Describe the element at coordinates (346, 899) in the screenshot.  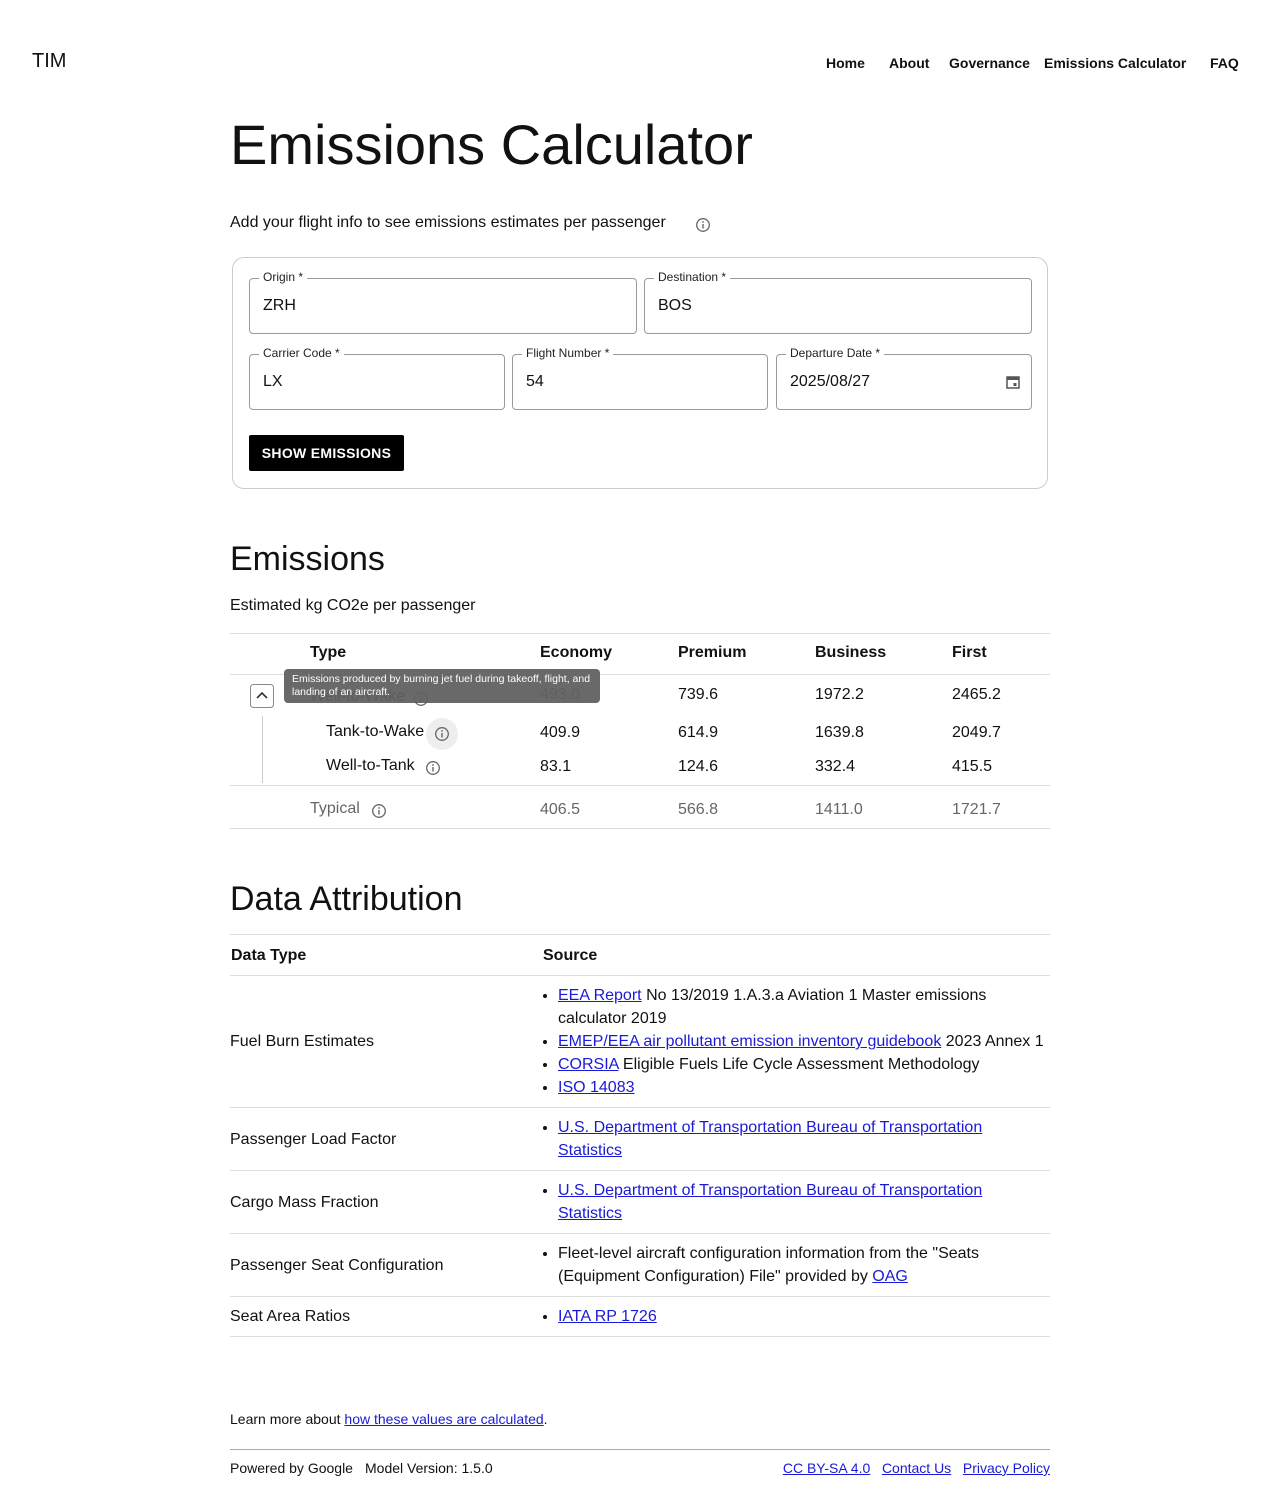
I see `section-title: Data Attribution` at that location.